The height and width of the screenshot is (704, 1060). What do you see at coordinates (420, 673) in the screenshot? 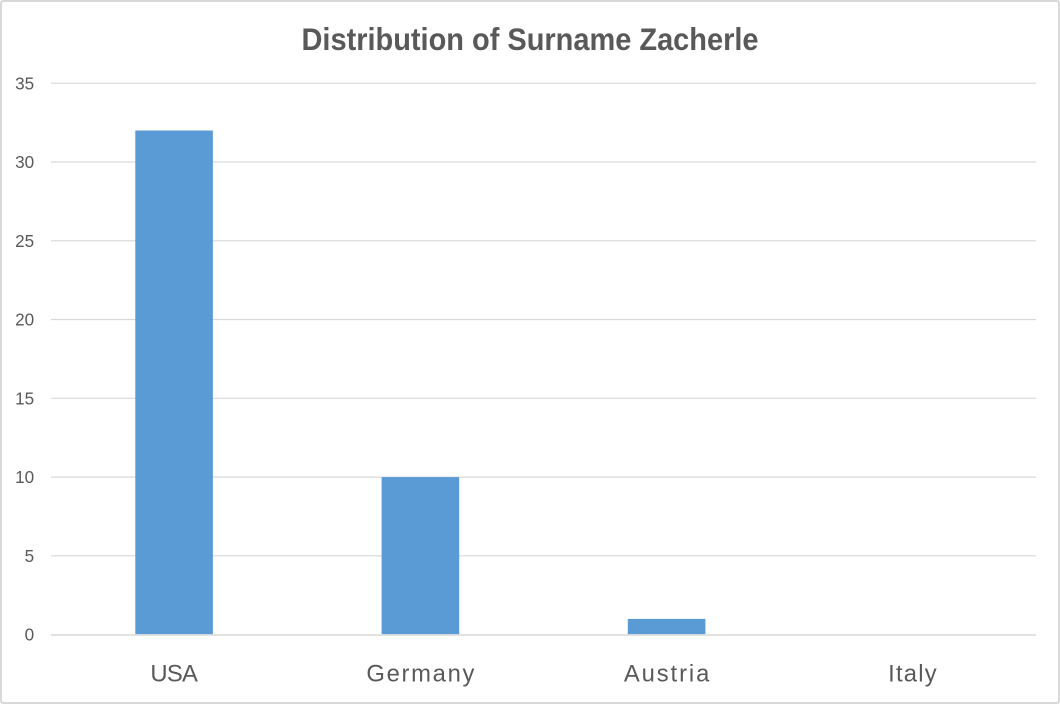
I see `svg-text: Germany` at bounding box center [420, 673].